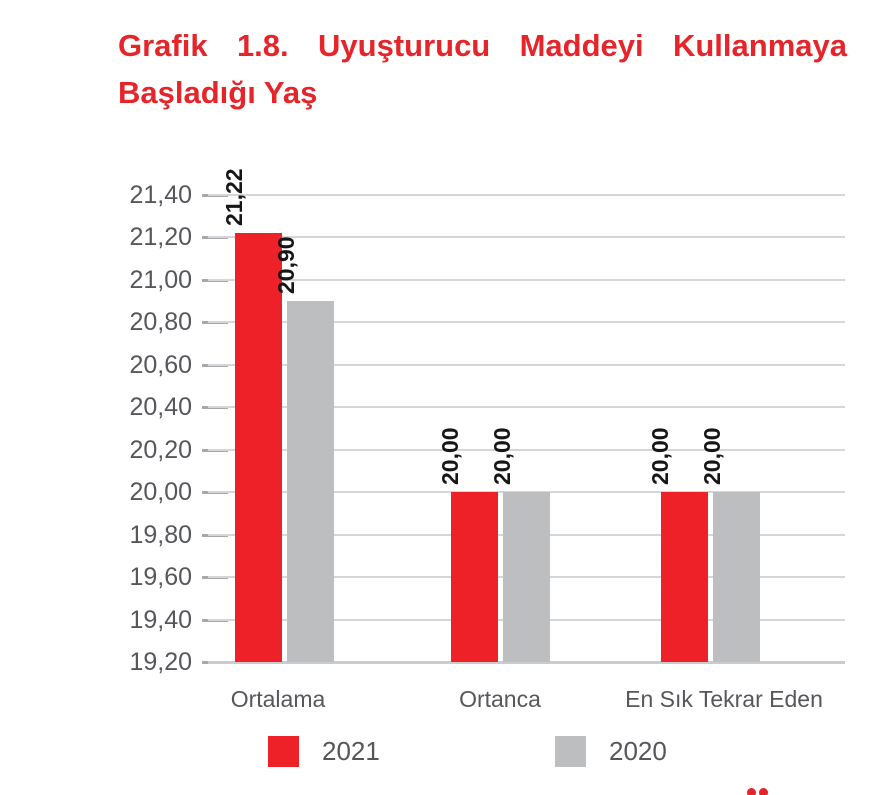 The image size is (895, 795). What do you see at coordinates (526, 662) in the screenshot?
I see `gridline-19,20` at bounding box center [526, 662].